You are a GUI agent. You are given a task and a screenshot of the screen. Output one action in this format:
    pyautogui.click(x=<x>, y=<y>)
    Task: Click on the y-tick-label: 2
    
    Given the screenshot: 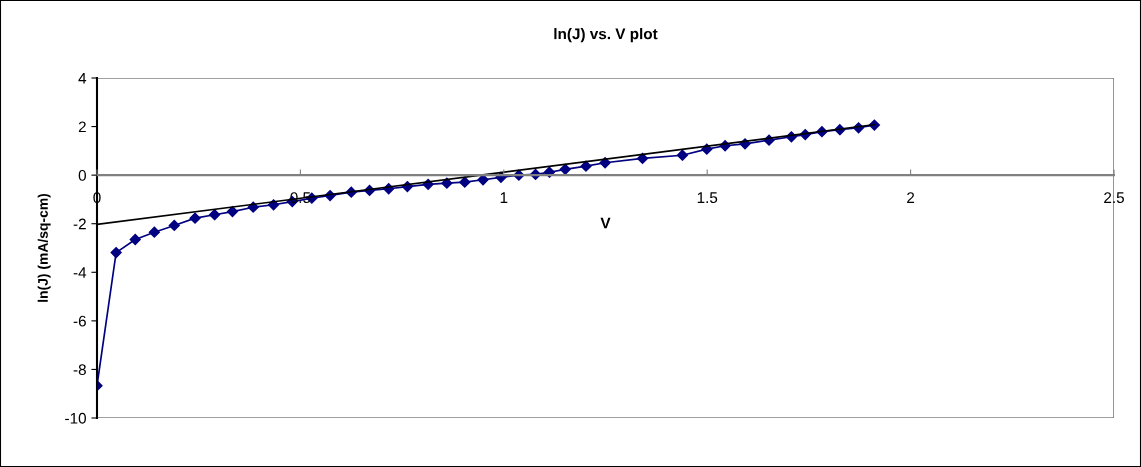 What is the action you would take?
    pyautogui.click(x=82, y=127)
    